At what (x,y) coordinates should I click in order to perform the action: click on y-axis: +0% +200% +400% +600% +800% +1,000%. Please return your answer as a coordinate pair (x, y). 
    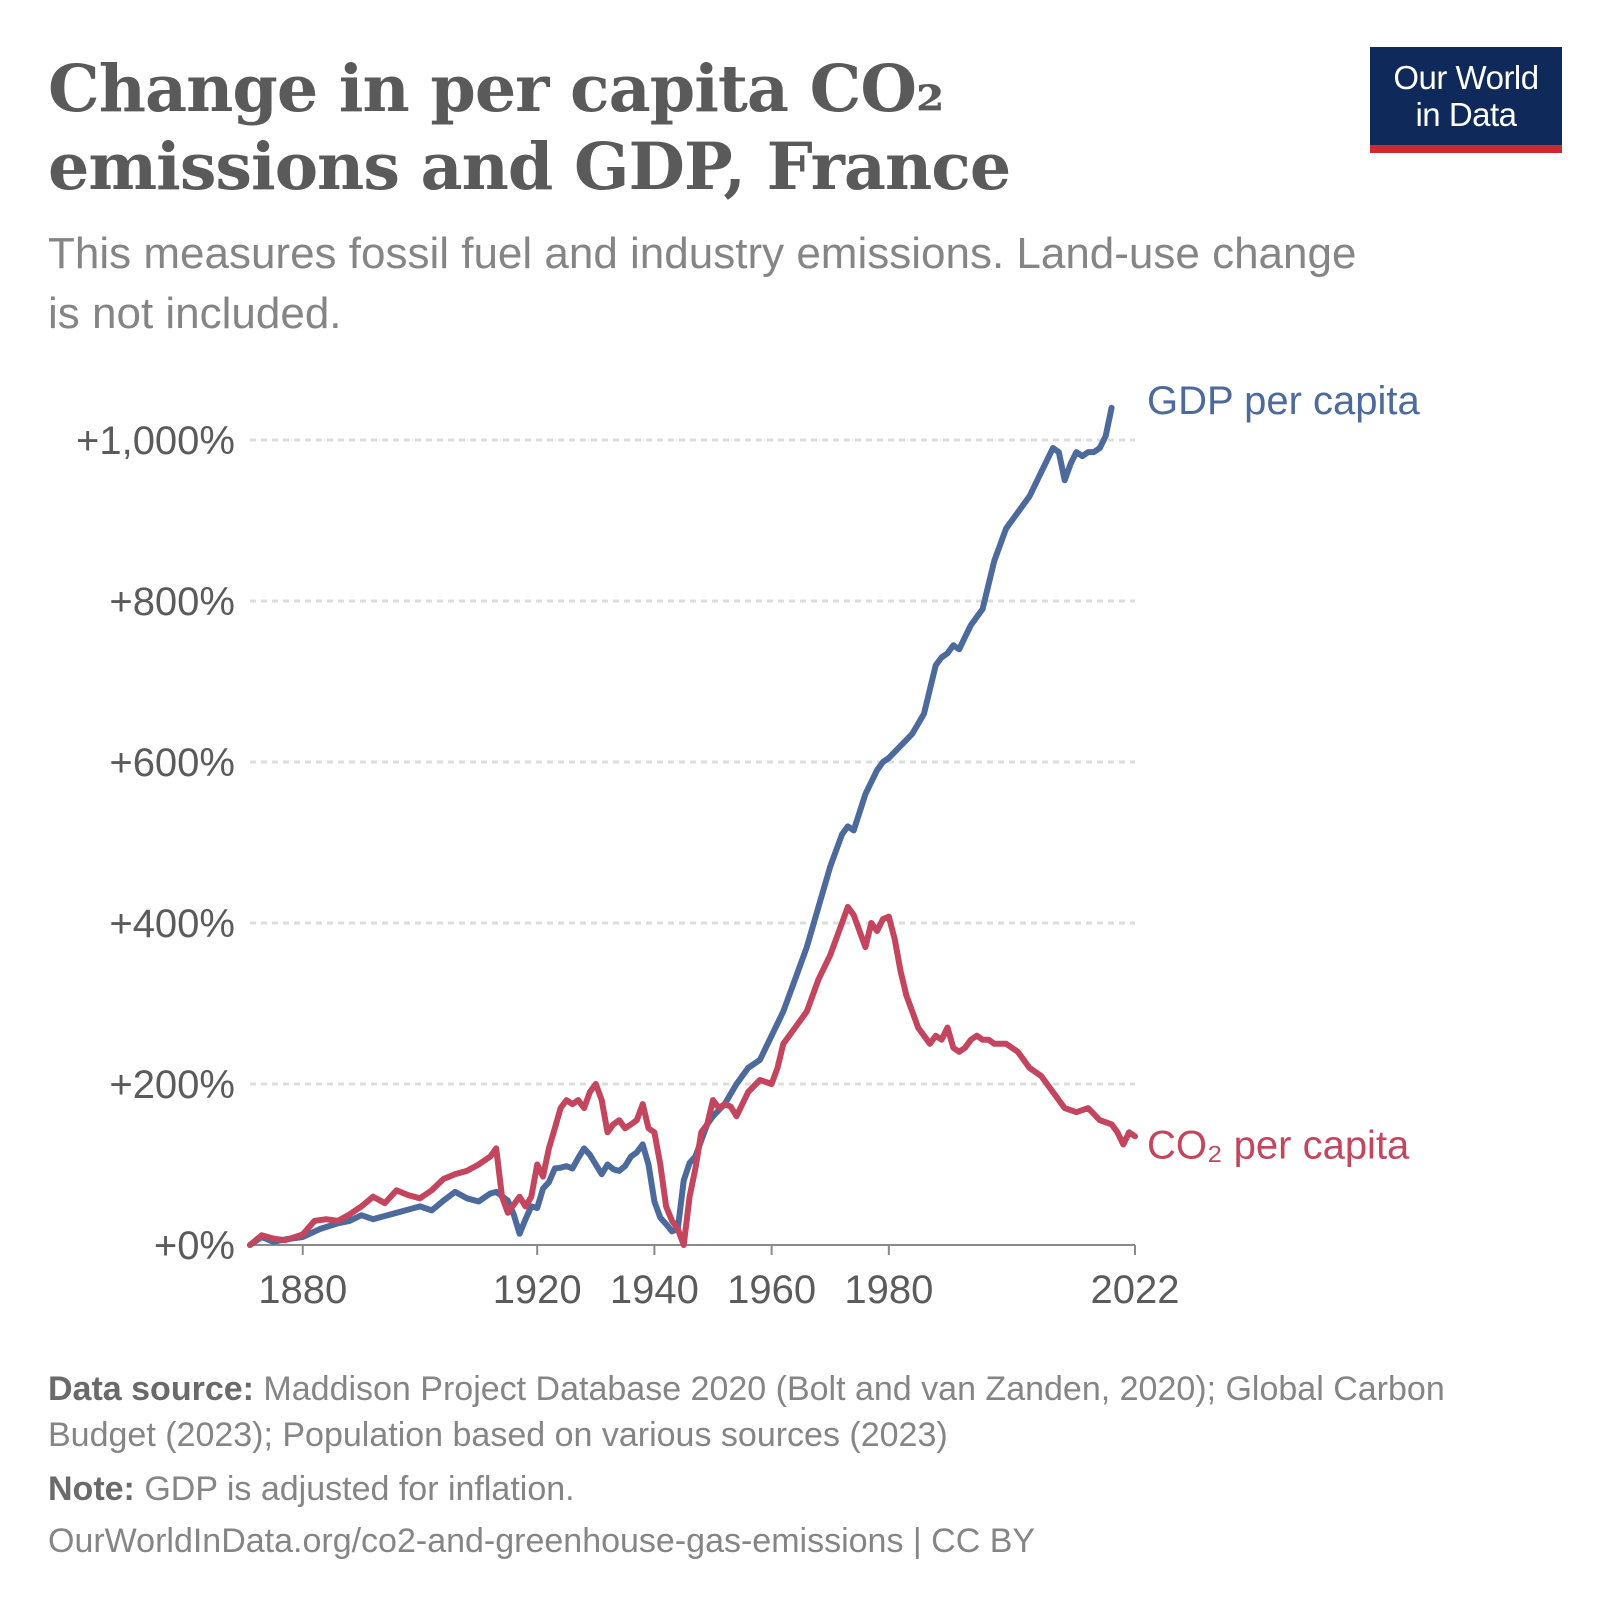
    Looking at the image, I should click on (155, 843).